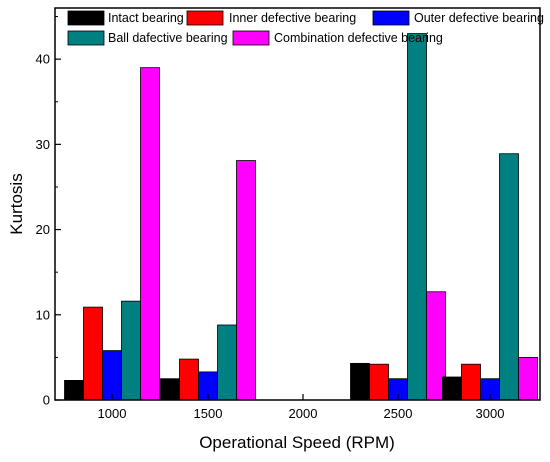 This screenshot has width=550, height=462. Describe the element at coordinates (46, 400) in the screenshot. I see `y-tick-label: 0` at that location.